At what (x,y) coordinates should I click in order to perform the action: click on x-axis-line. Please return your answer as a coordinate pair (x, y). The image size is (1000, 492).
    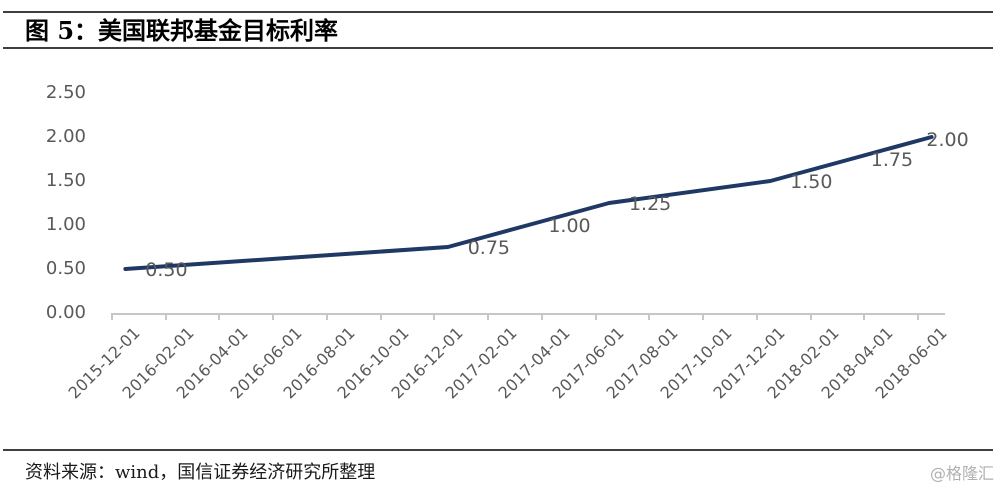
    Looking at the image, I should click on (528, 314).